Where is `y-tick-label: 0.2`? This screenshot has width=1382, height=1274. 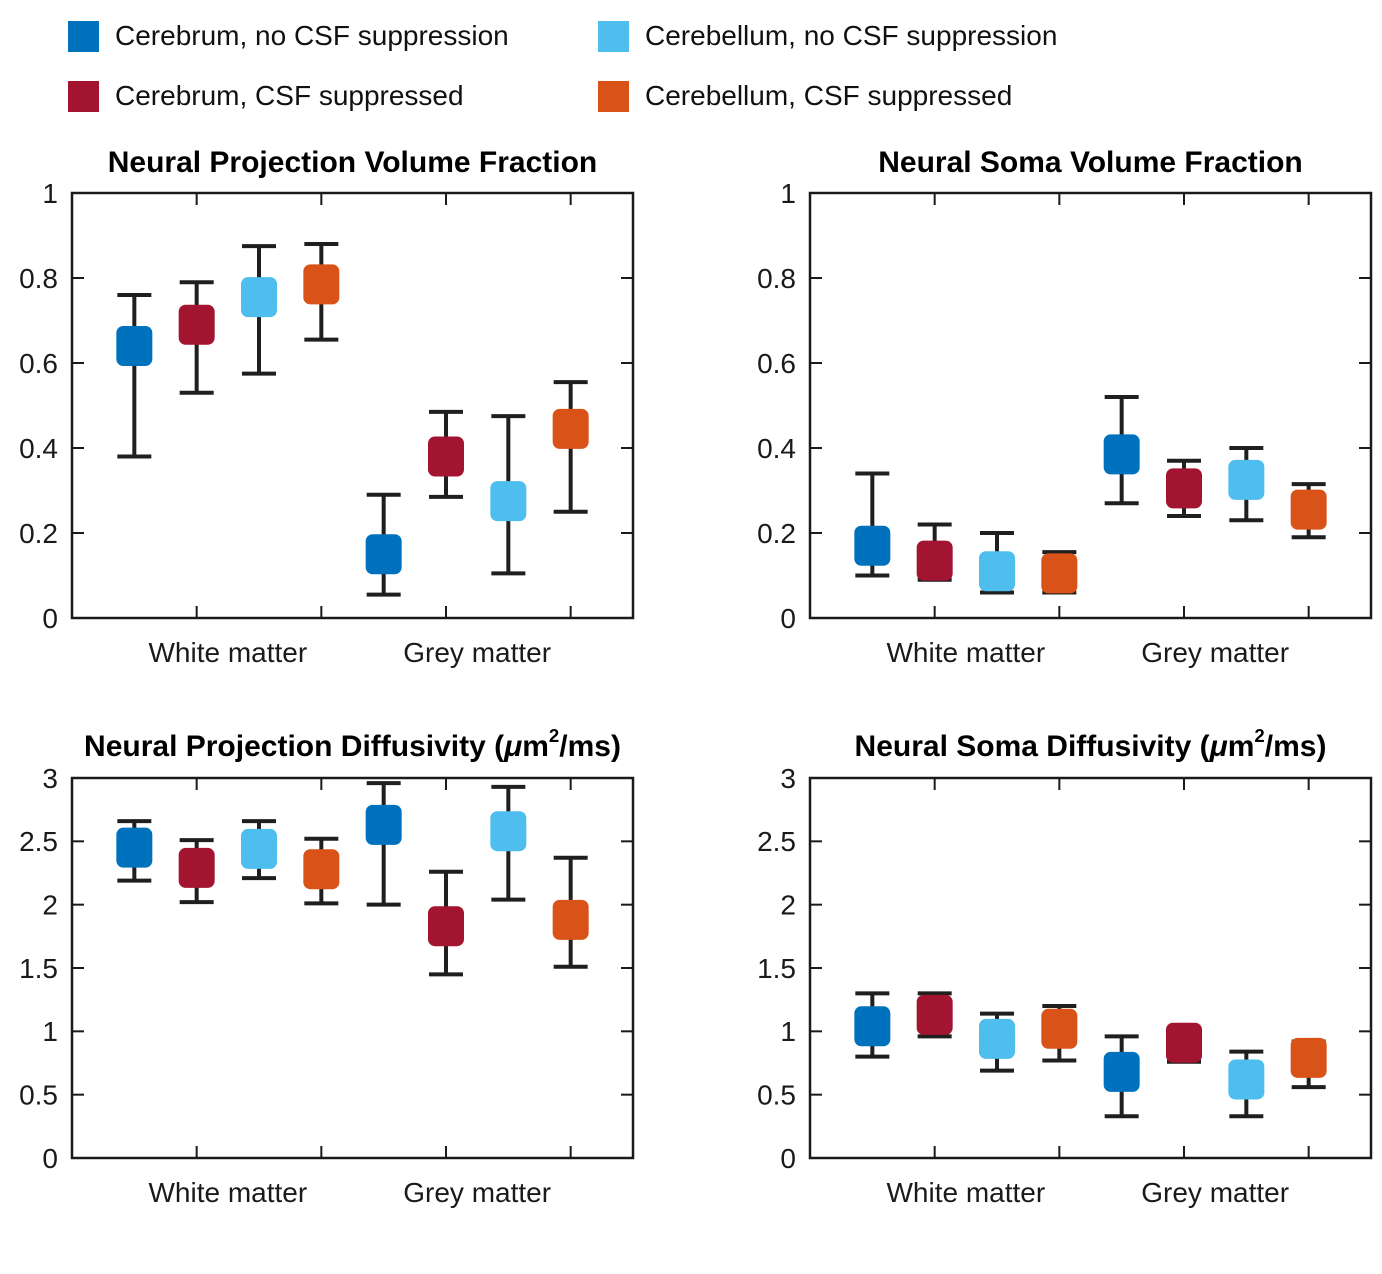
y-tick-label: 0.2 is located at coordinates (776, 533).